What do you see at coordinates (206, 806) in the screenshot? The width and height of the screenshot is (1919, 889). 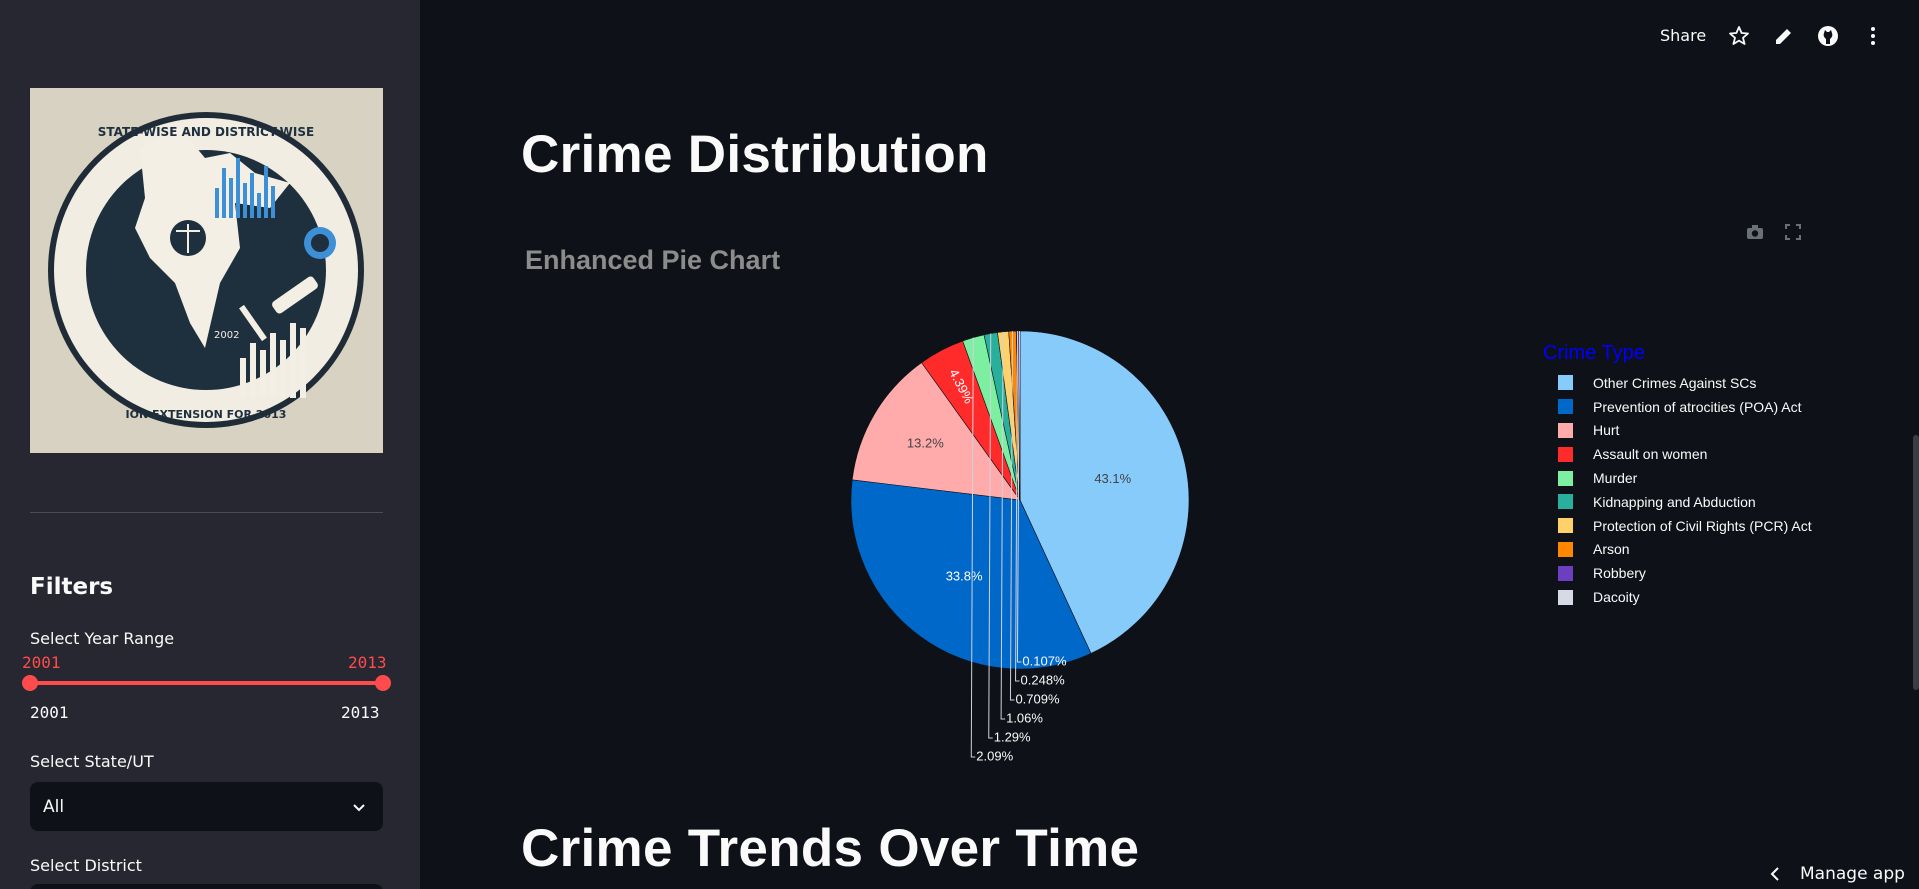 I see `state-select: All` at bounding box center [206, 806].